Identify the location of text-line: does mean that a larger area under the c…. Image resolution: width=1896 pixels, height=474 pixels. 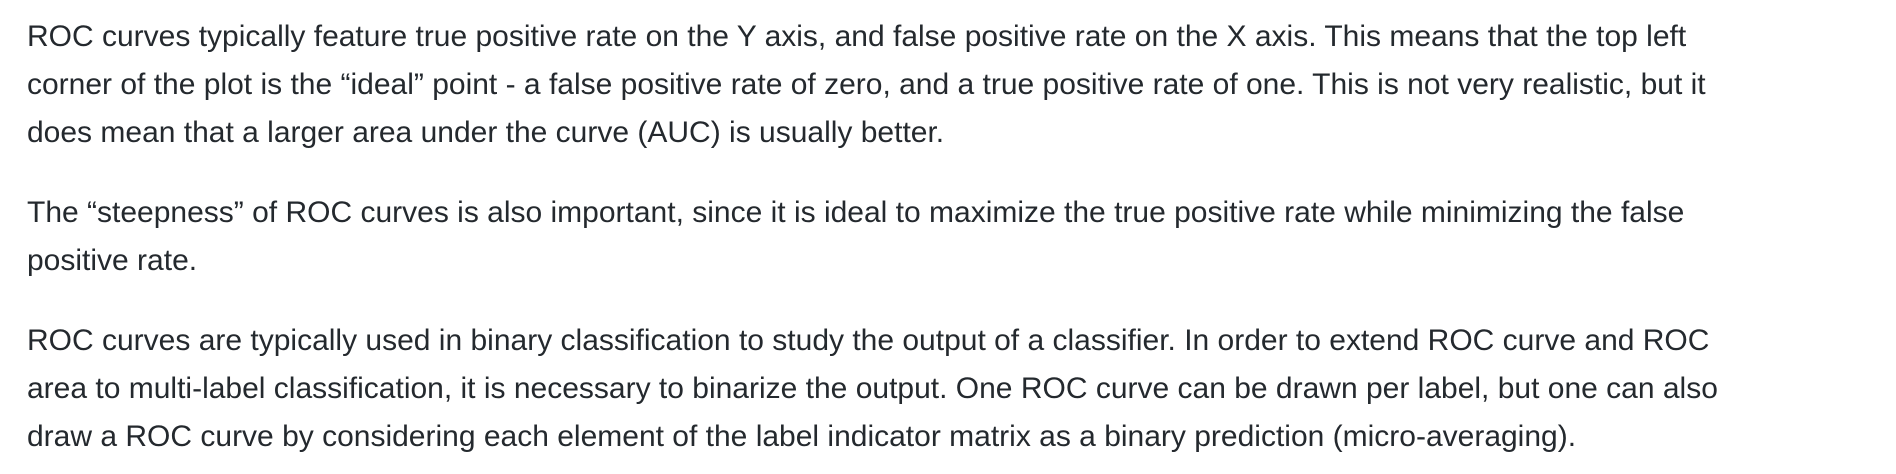
(486, 132).